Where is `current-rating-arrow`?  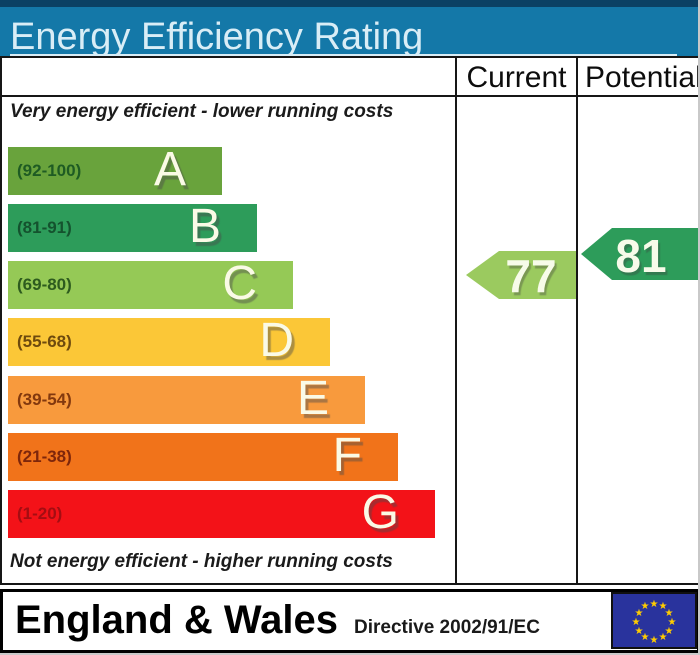 current-rating-arrow is located at coordinates (521, 277).